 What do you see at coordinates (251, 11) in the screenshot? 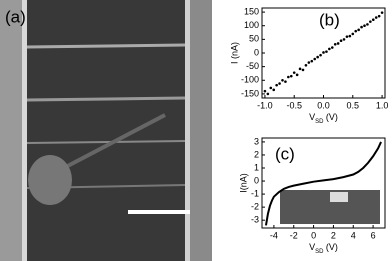
I see `y-tick-label: 150` at bounding box center [251, 11].